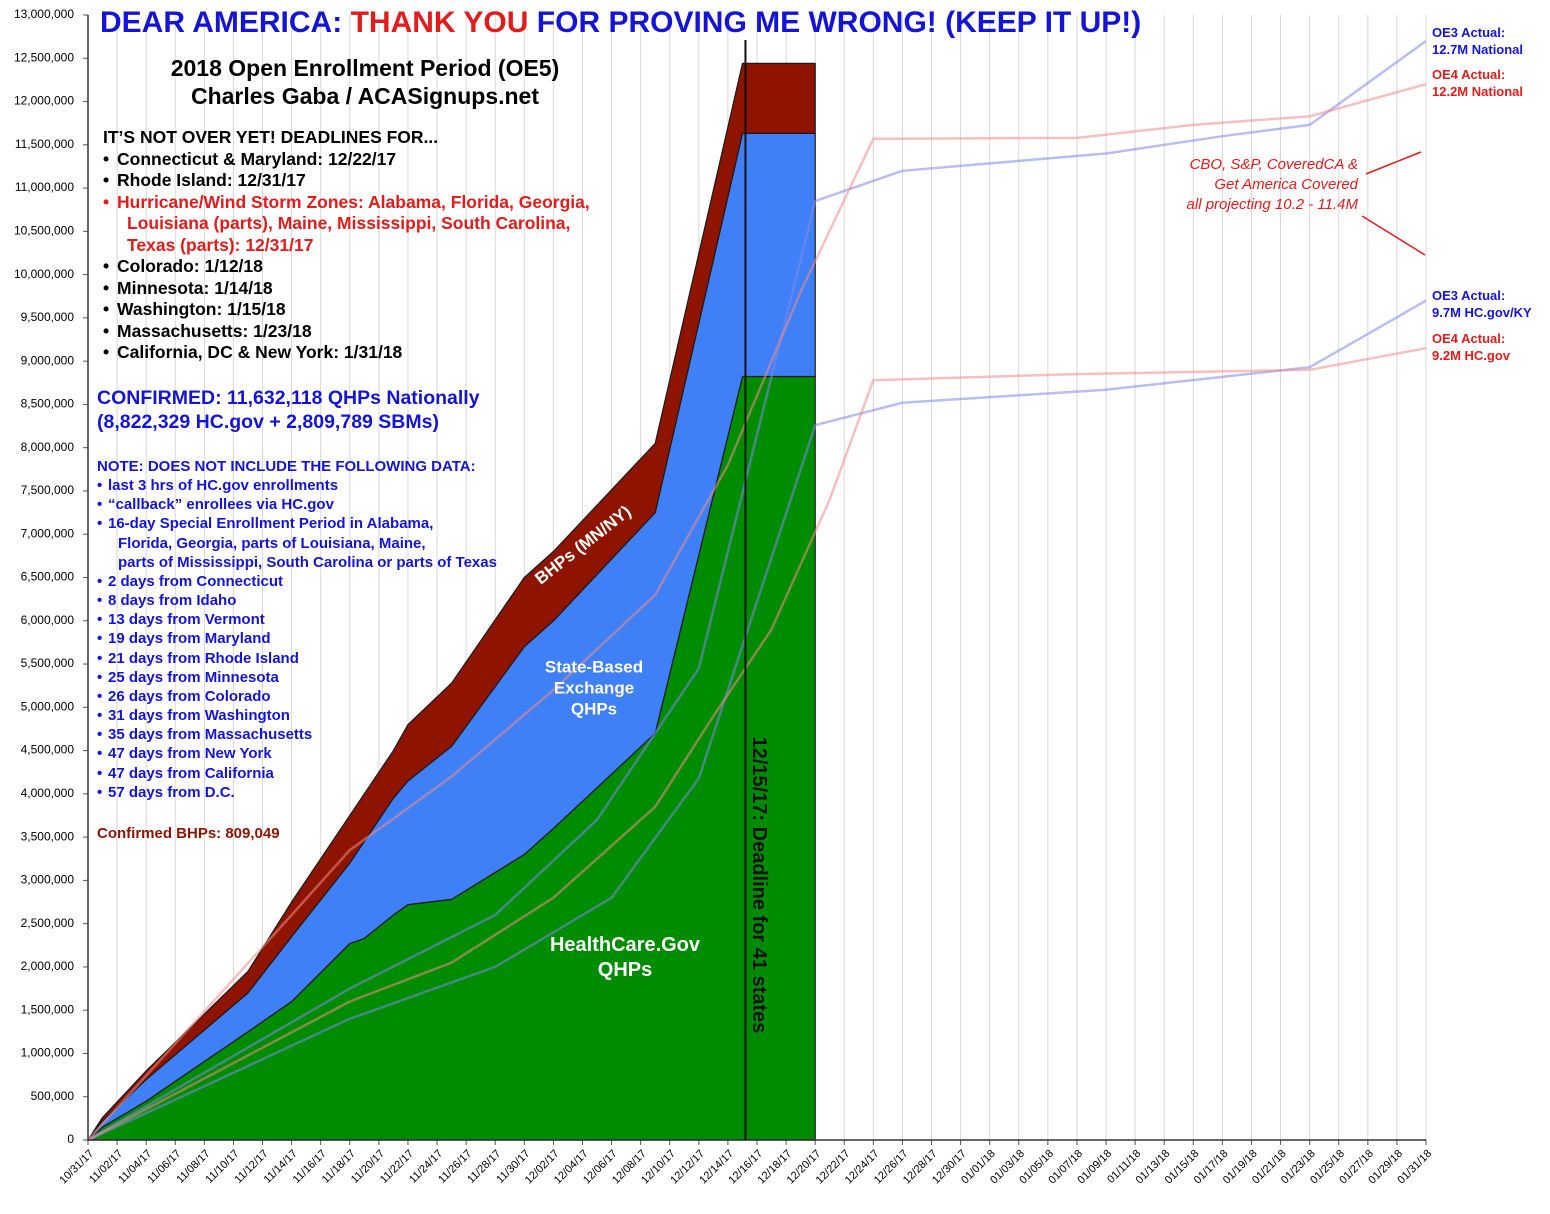 This screenshot has width=1550, height=1214. I want to click on y-tick-label: 6,500,000, so click(48, 577).